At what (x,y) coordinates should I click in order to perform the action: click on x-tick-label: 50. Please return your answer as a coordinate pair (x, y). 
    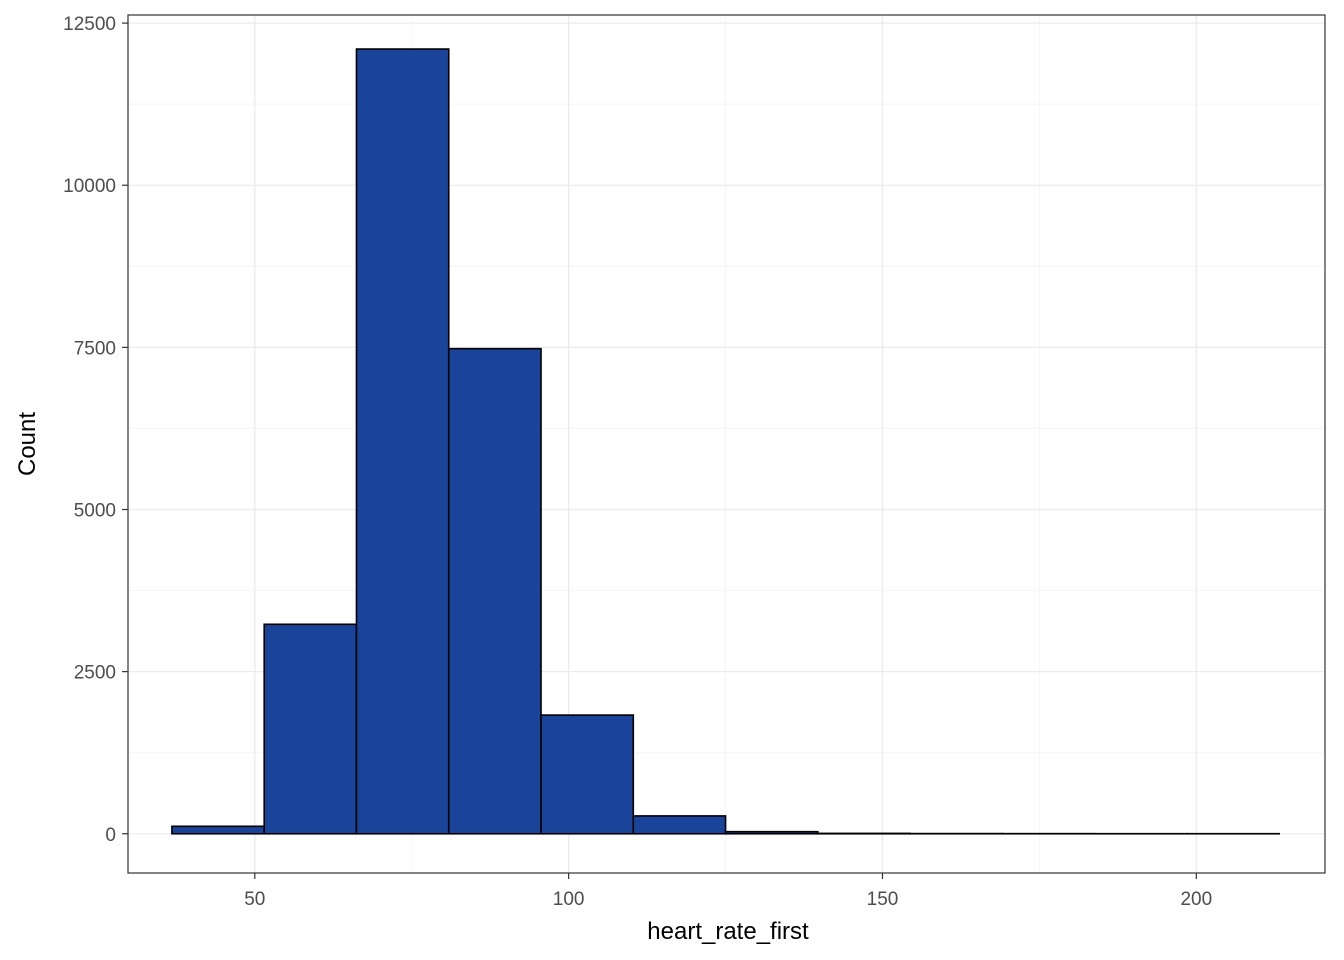
    Looking at the image, I should click on (254, 899).